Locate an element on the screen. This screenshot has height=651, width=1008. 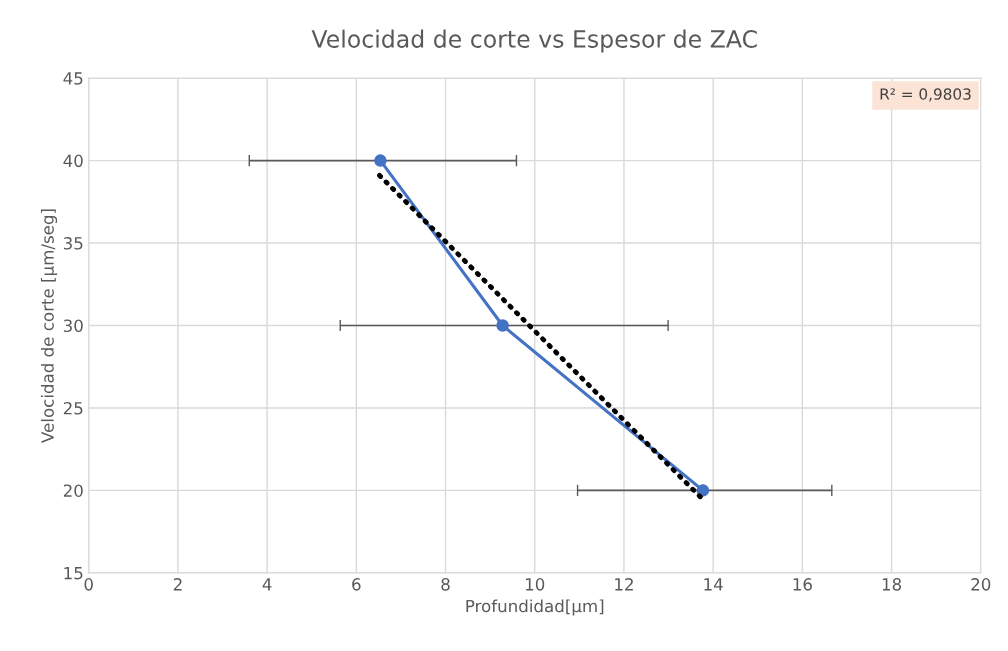
y-tick-label: 45 is located at coordinates (73, 78).